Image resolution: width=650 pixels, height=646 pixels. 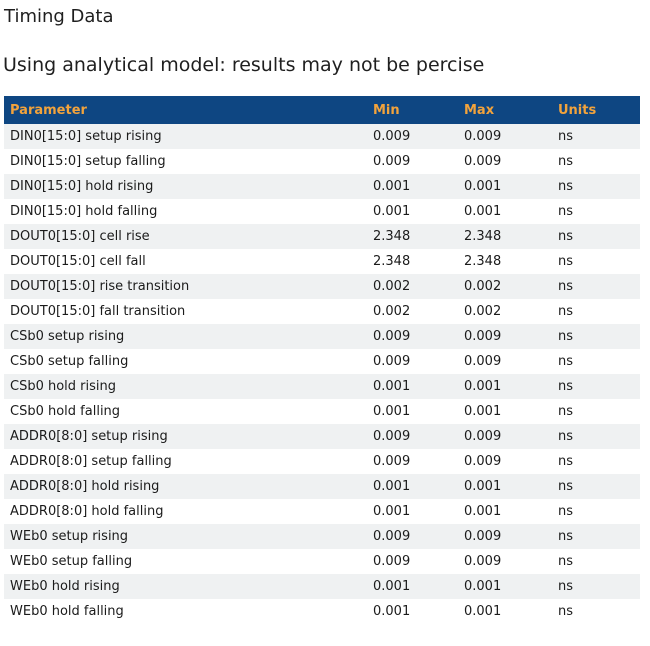 I want to click on parameter-cell: DOUT0[15:0] cell rise, so click(x=80, y=236).